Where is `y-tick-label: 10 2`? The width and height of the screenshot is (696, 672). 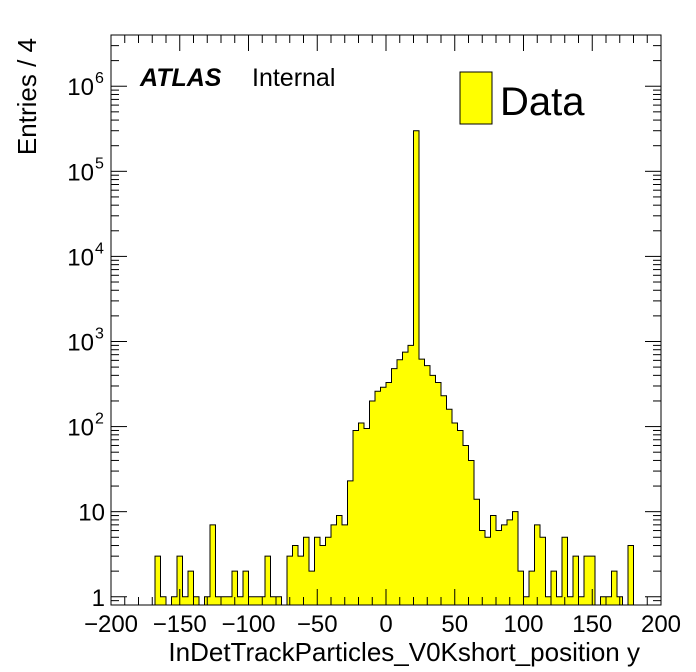 y-tick-label: 10 2 is located at coordinates (85, 426).